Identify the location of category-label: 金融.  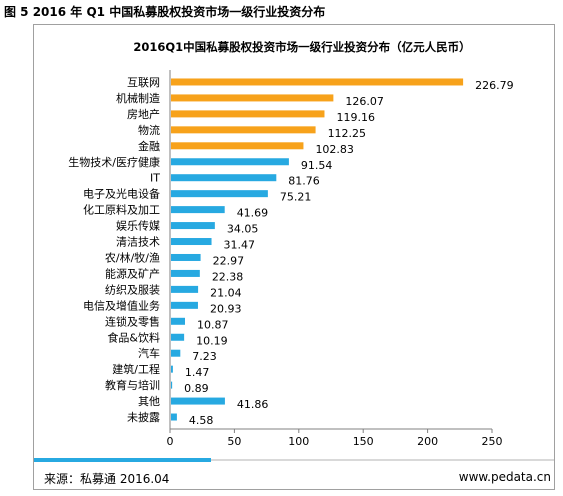
(149, 146).